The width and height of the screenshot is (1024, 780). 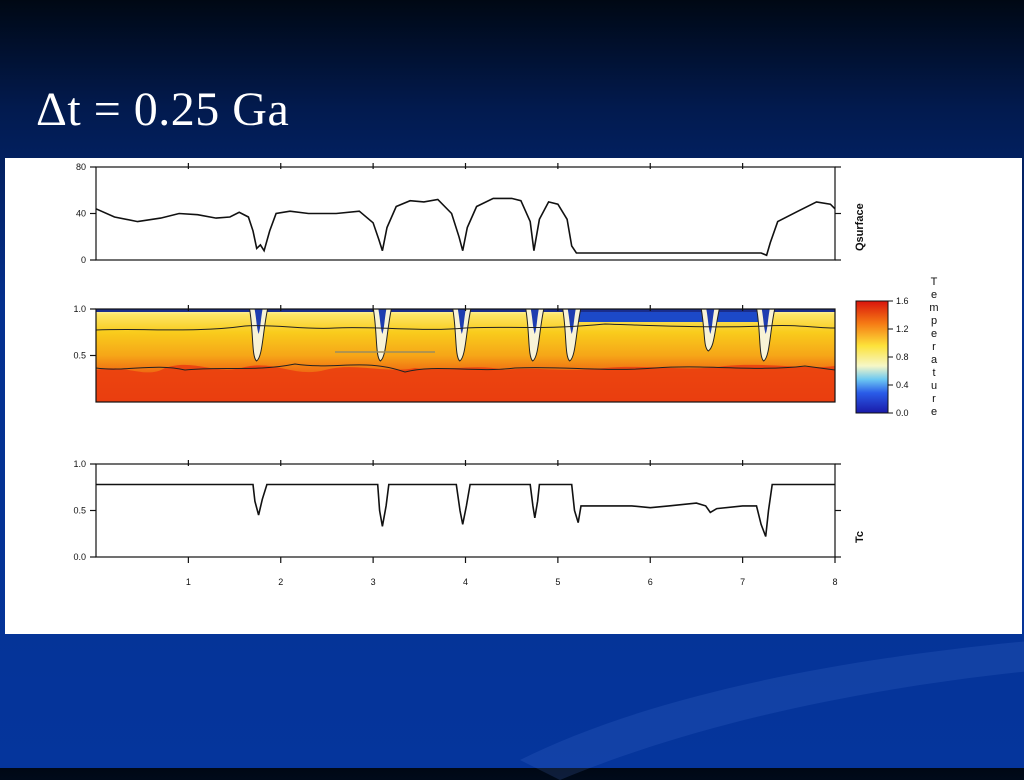 I want to click on x-tick-label: 1, so click(x=188, y=582).